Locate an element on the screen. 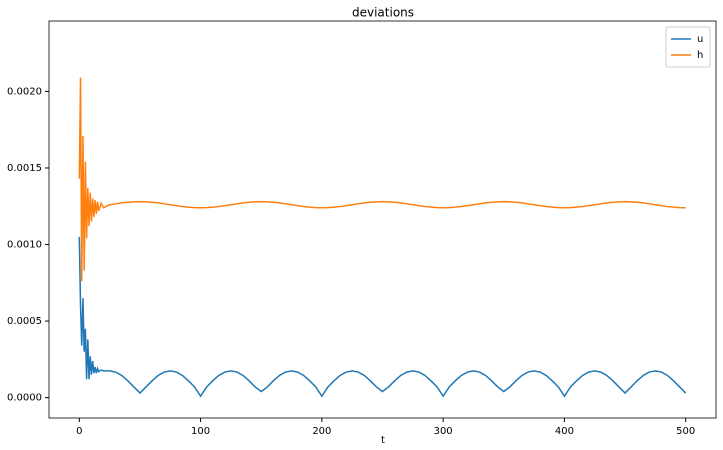 This screenshot has width=723, height=450. y-tick-label: 0.0015 is located at coordinates (24, 168).